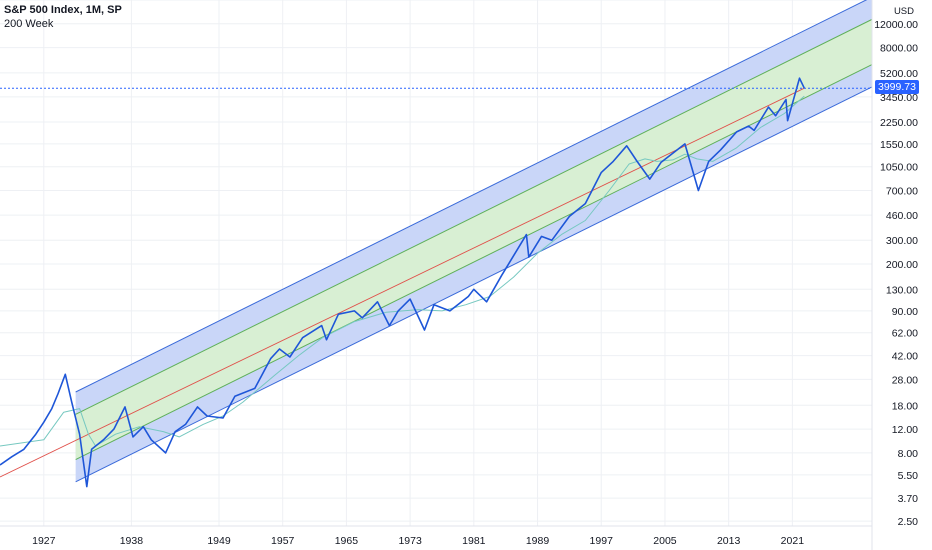 The image size is (932, 550). I want to click on x-tick-label: 1997, so click(602, 541).